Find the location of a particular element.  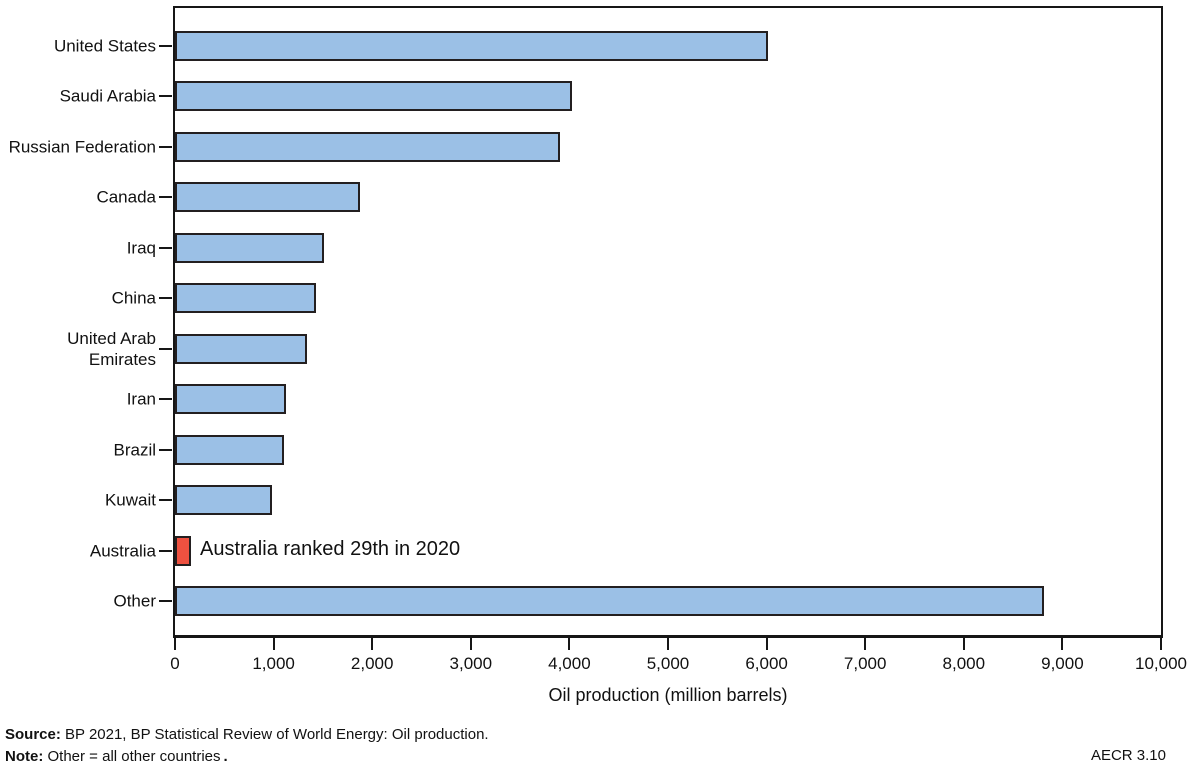

note-text: Other = all other countries is located at coordinates (134, 756).